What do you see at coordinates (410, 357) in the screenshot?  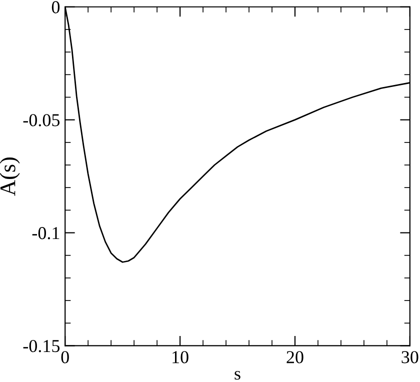 I see `x-tick-label: 30` at bounding box center [410, 357].